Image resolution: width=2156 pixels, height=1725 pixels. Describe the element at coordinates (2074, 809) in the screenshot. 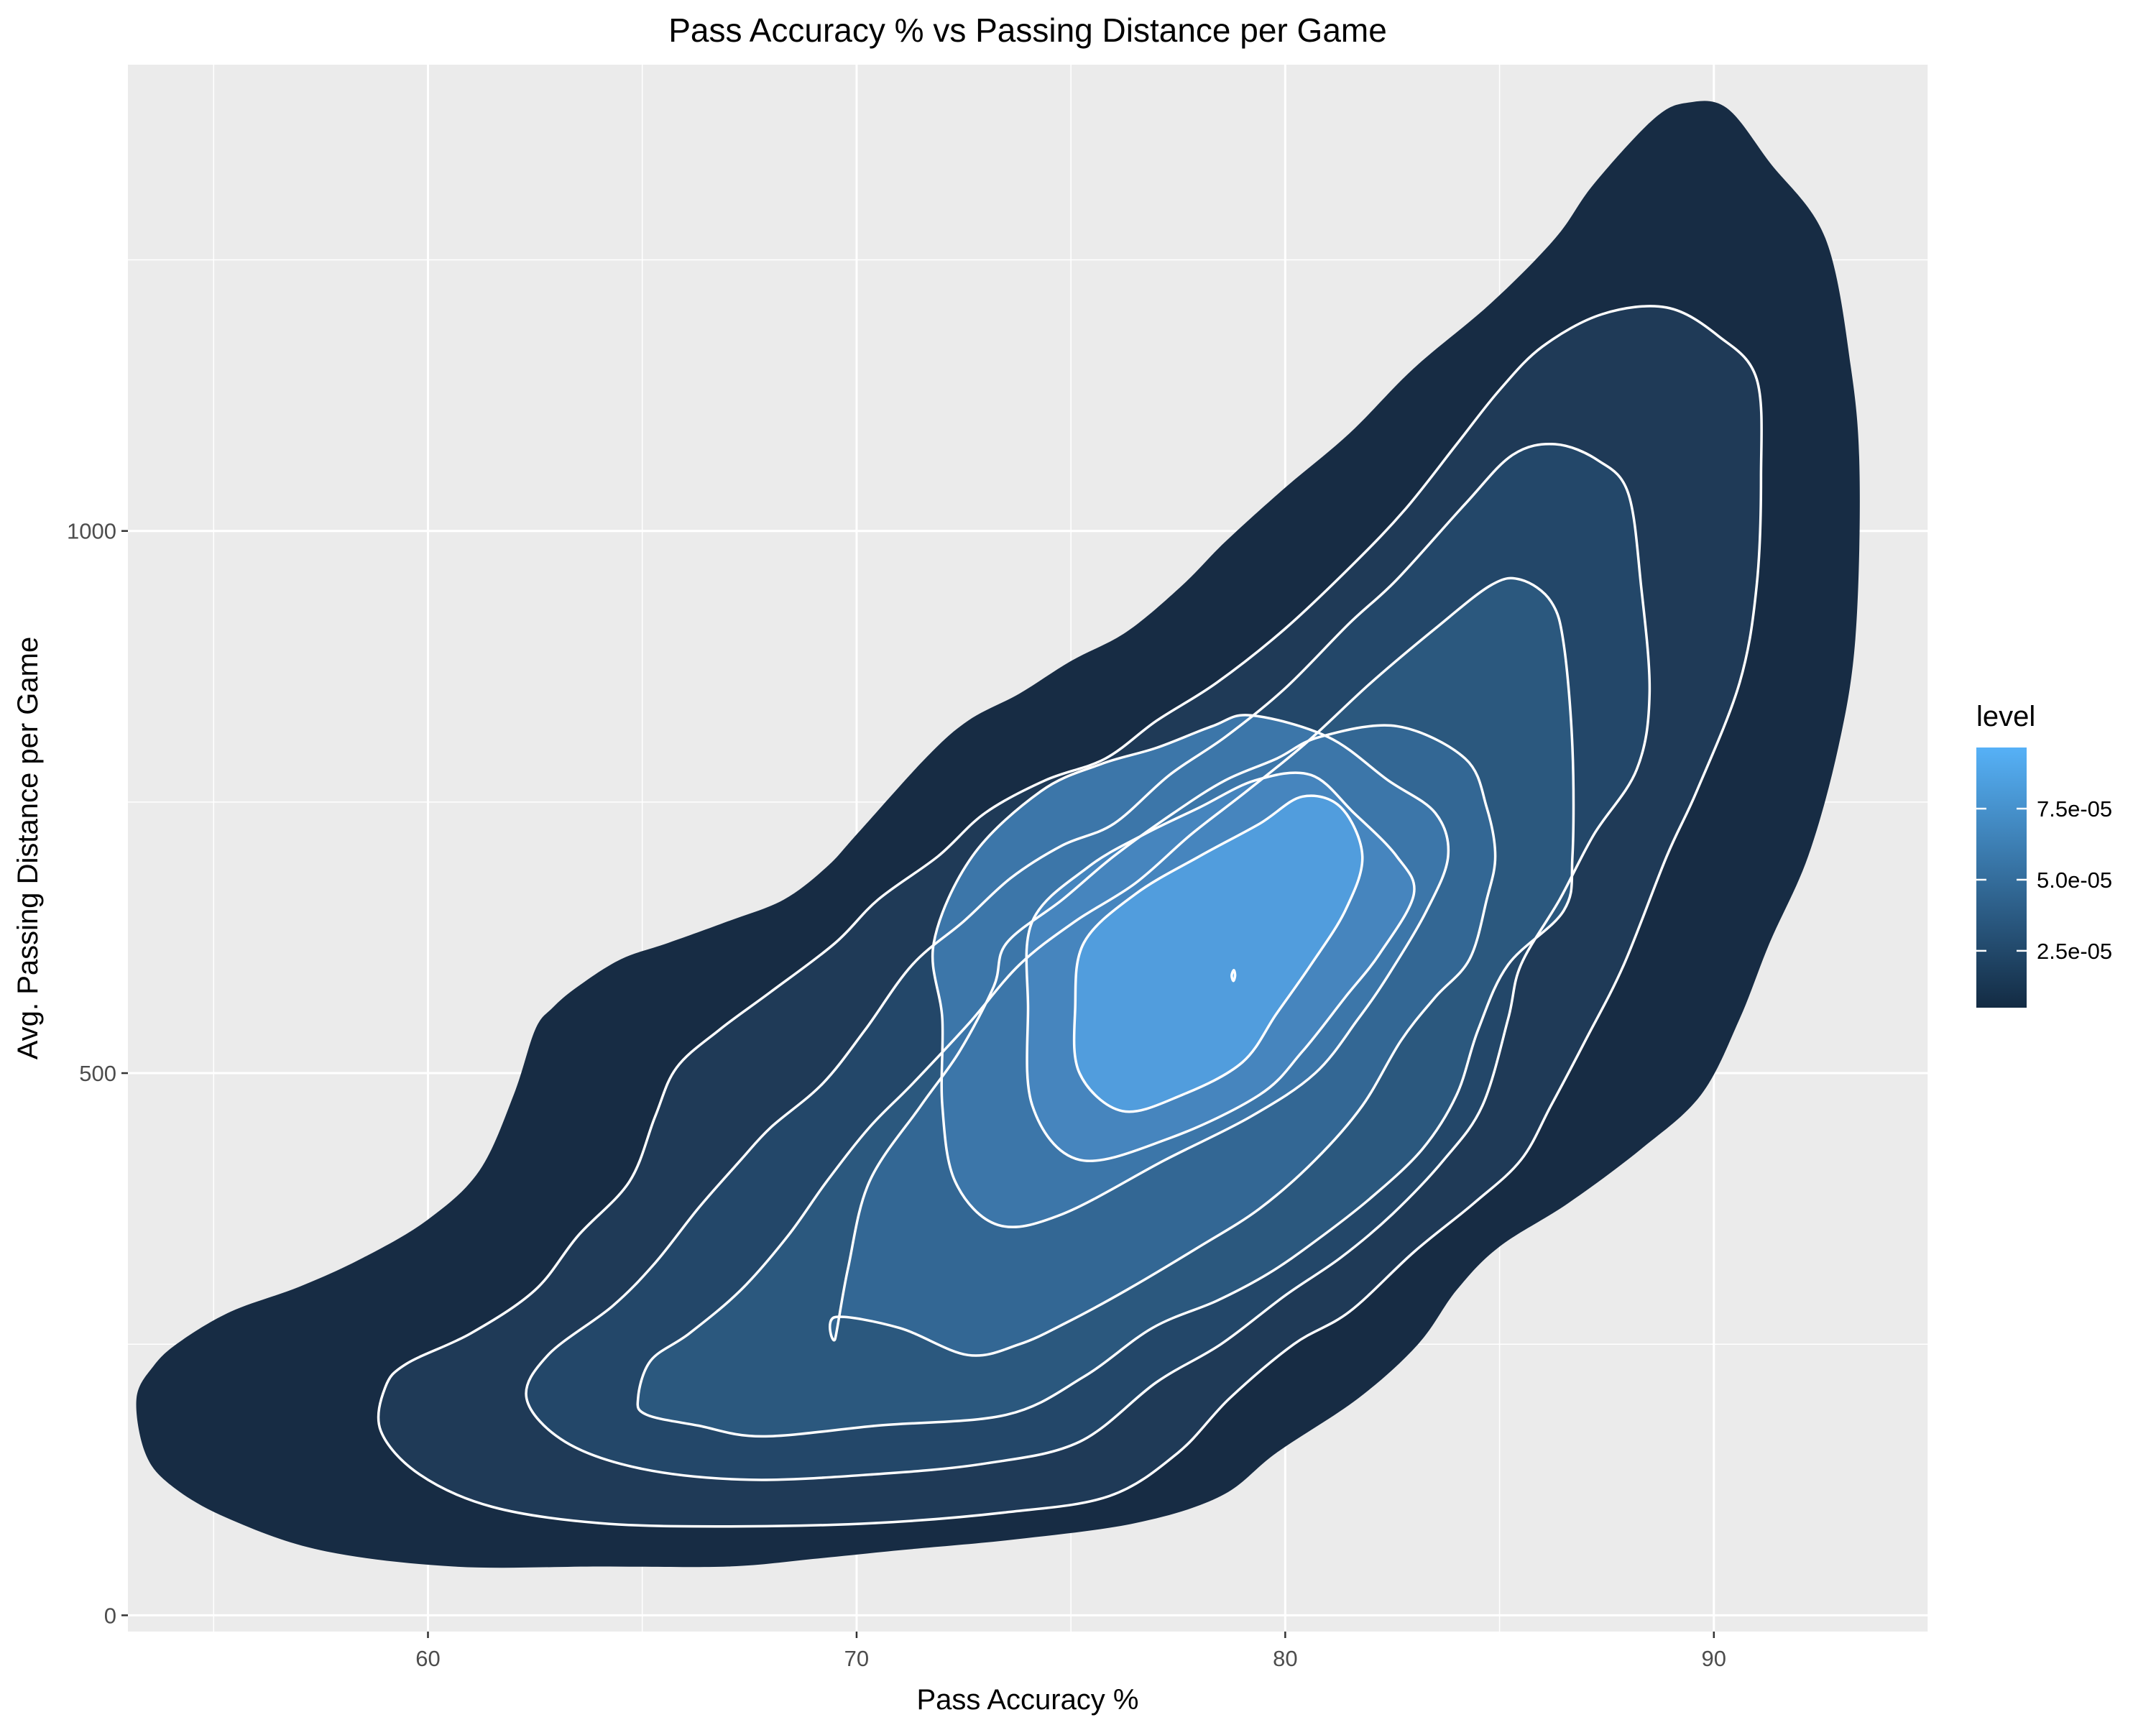

I see `legend-tick-label: 7.5e-05` at that location.